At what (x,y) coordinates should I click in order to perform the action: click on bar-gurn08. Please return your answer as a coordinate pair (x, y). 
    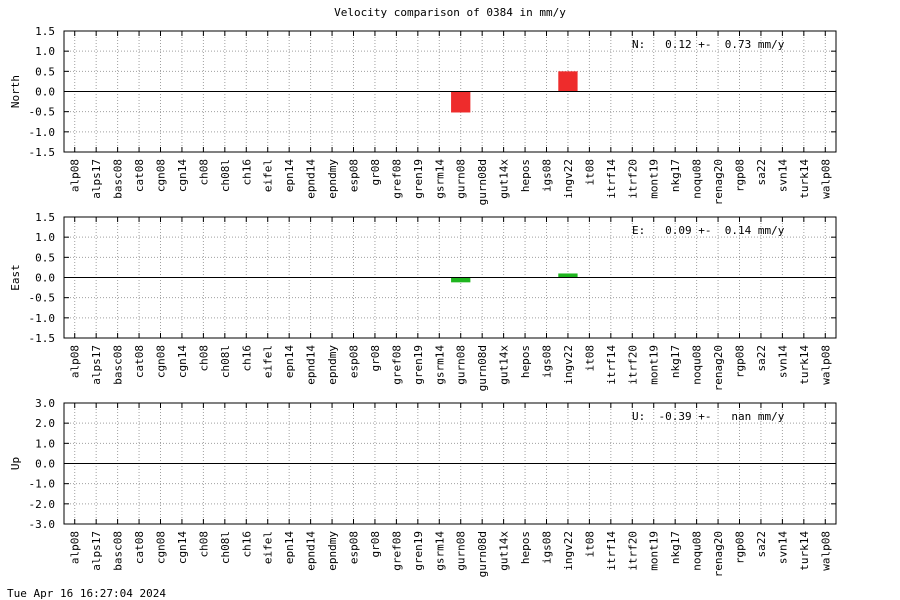
    Looking at the image, I should click on (461, 102).